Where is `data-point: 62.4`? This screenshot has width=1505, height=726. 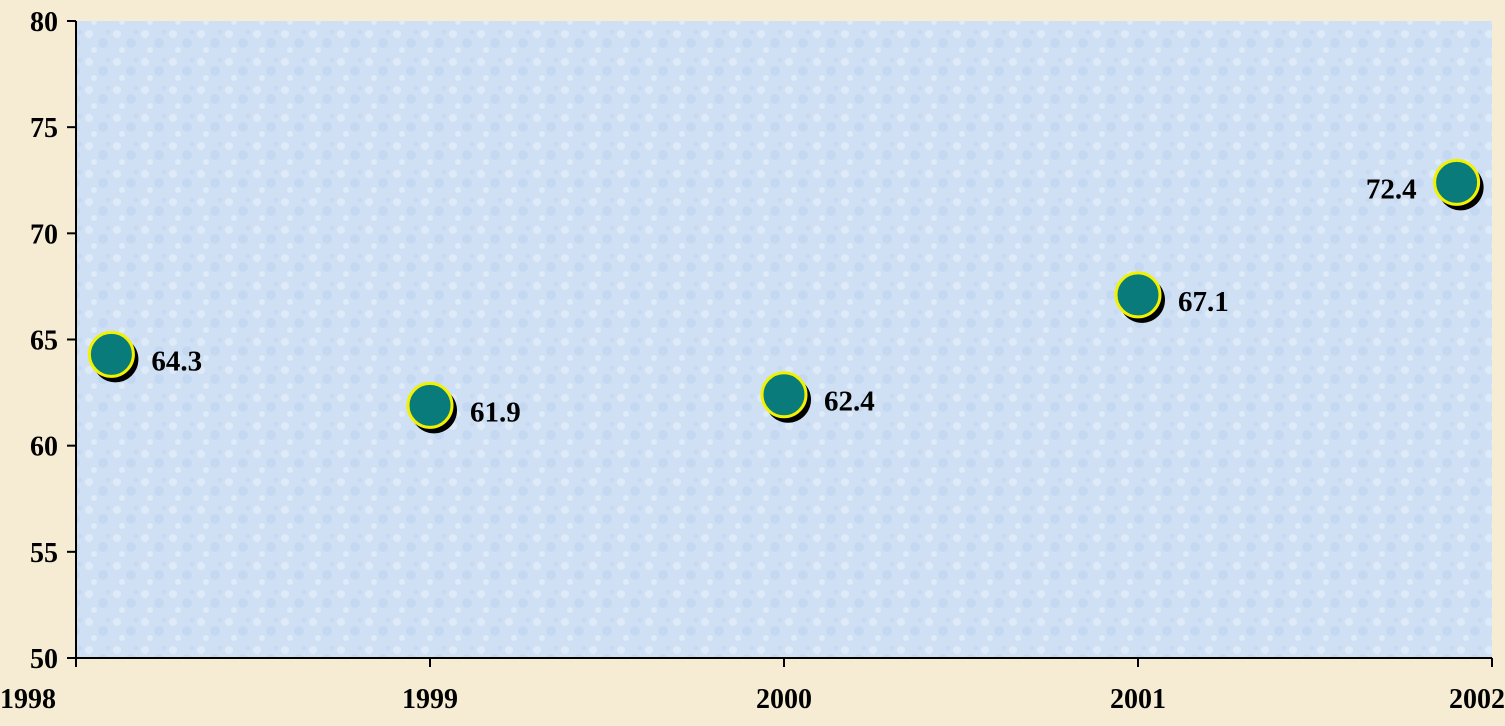 data-point: 62.4 is located at coordinates (817, 397).